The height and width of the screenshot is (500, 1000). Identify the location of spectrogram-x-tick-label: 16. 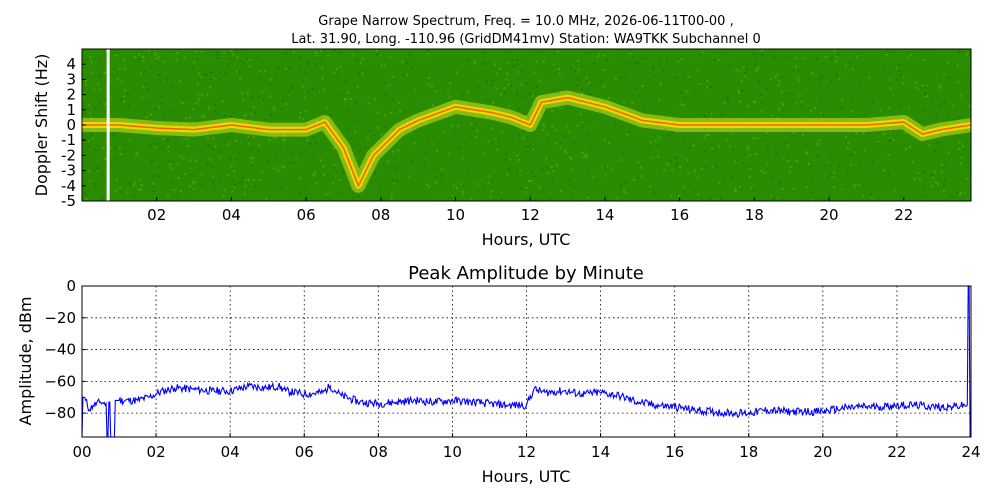
(679, 215).